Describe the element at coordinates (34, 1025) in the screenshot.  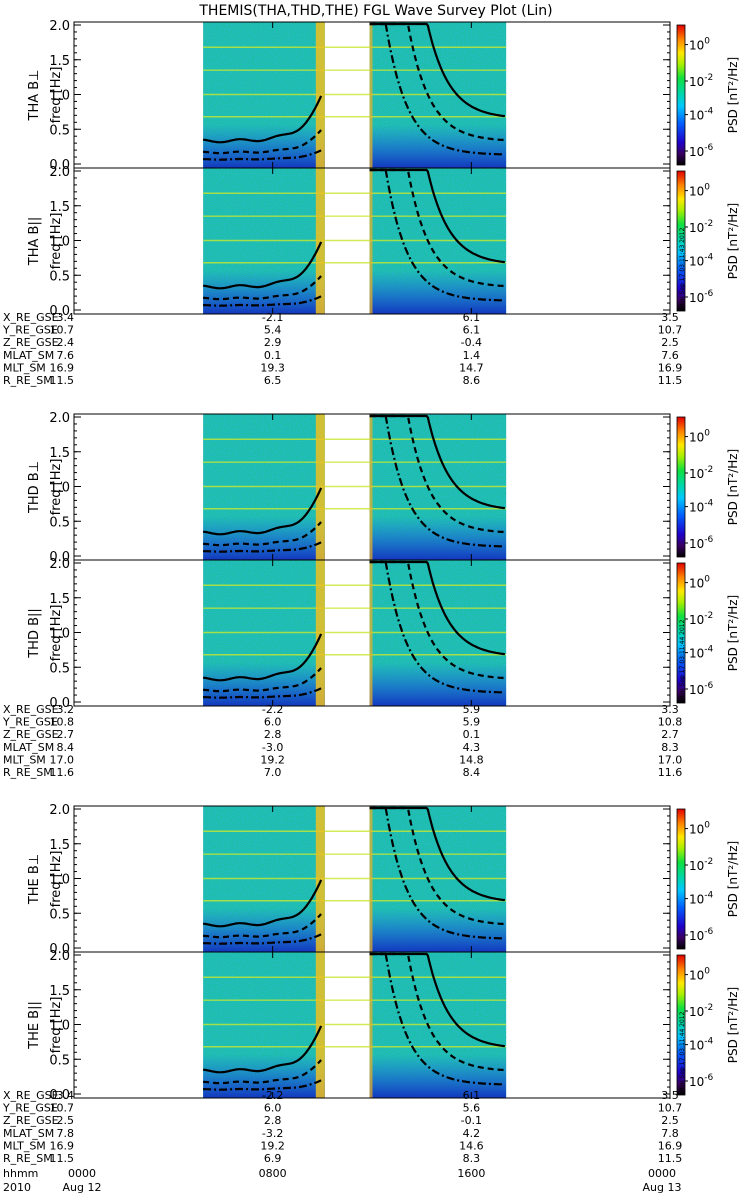
I see `panel-label: THE B||` at that location.